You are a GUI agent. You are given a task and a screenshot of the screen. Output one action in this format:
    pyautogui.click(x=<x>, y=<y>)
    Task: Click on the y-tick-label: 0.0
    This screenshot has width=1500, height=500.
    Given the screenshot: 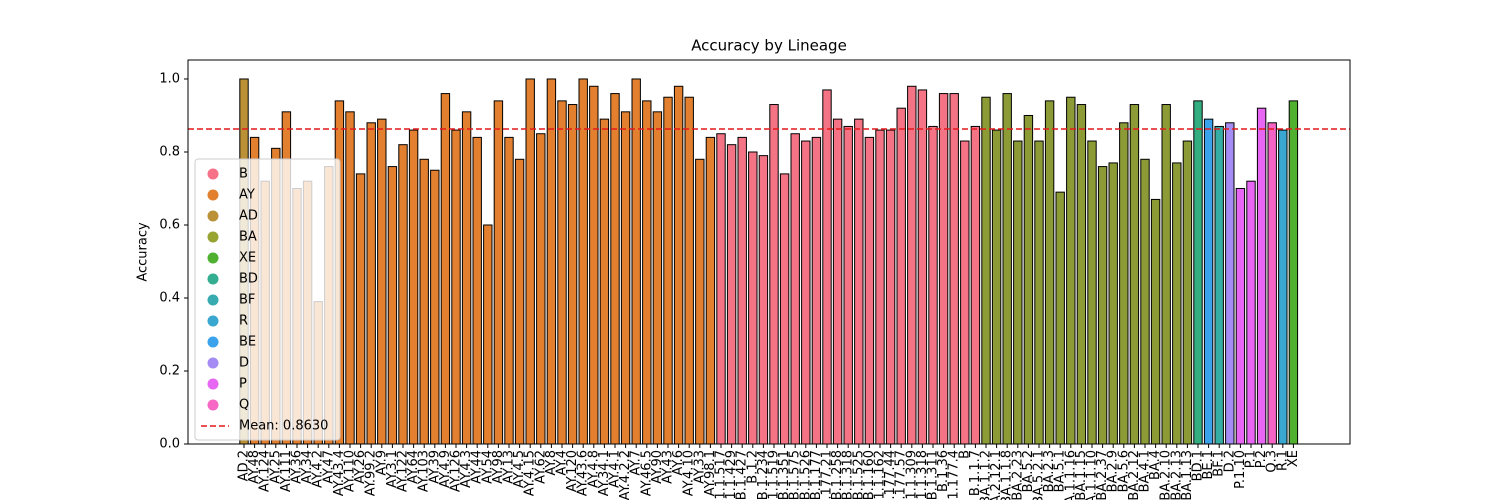 What is the action you would take?
    pyautogui.click(x=169, y=444)
    